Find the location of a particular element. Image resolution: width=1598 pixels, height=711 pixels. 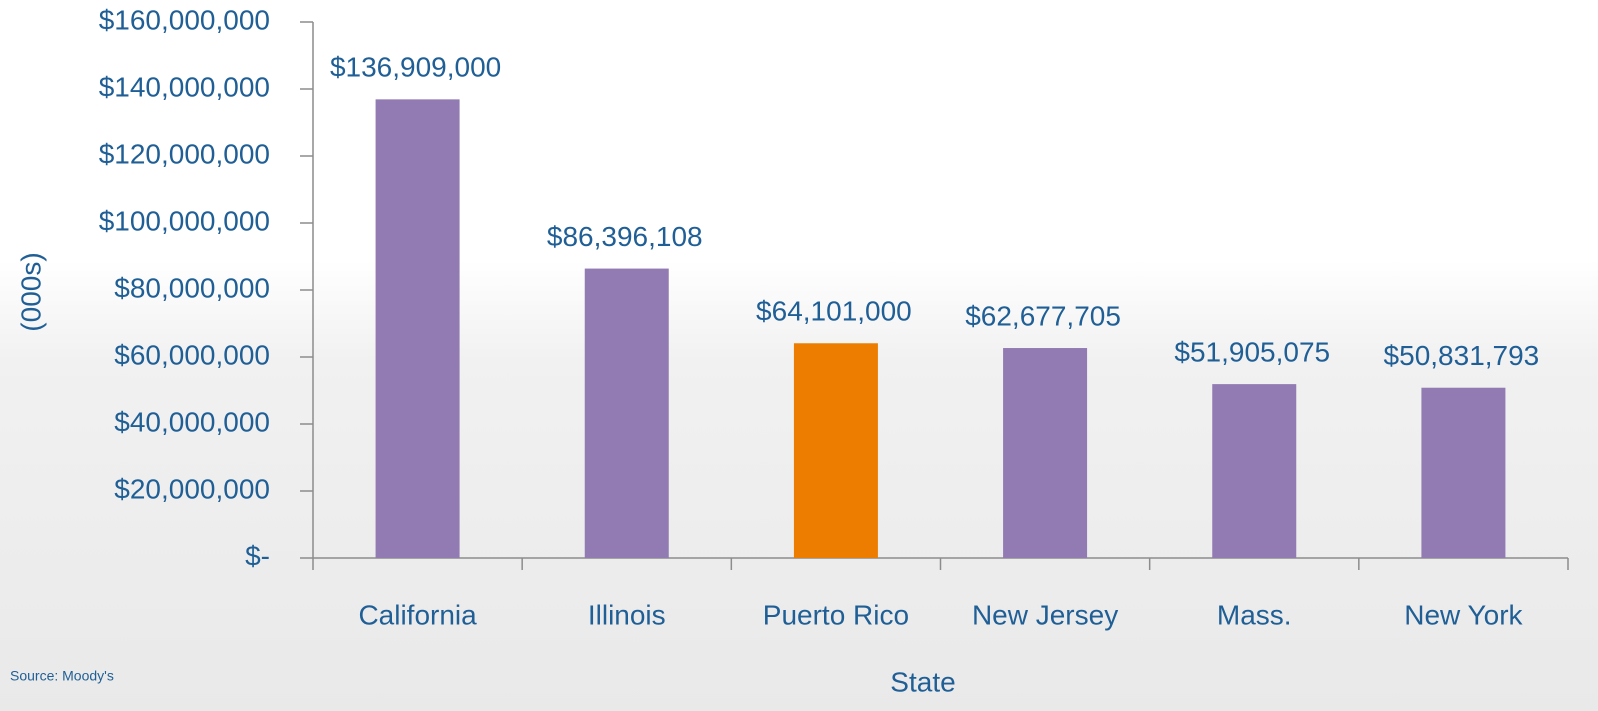

y-tick-label: $- is located at coordinates (257, 555).